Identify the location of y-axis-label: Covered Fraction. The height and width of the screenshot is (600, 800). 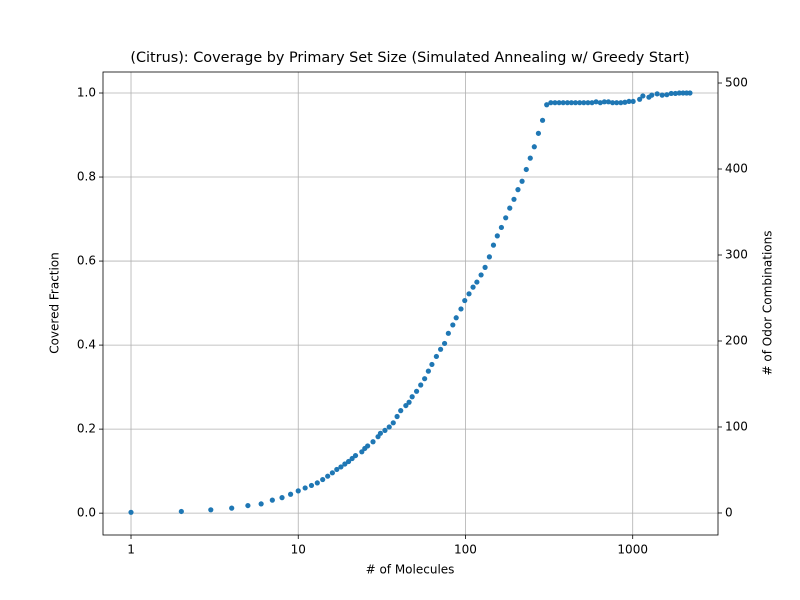
(55, 303).